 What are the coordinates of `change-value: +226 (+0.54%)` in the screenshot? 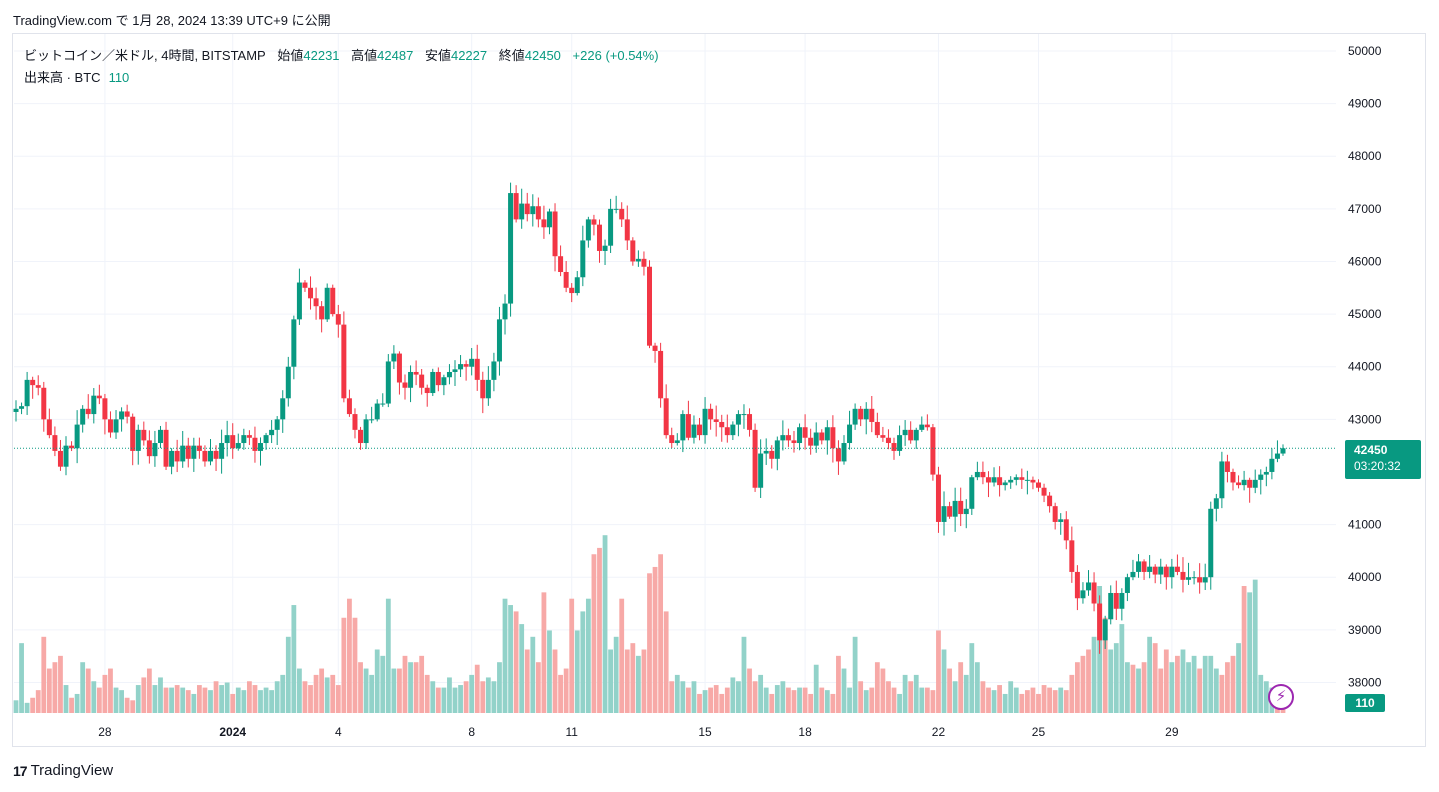 It's located at (615, 55).